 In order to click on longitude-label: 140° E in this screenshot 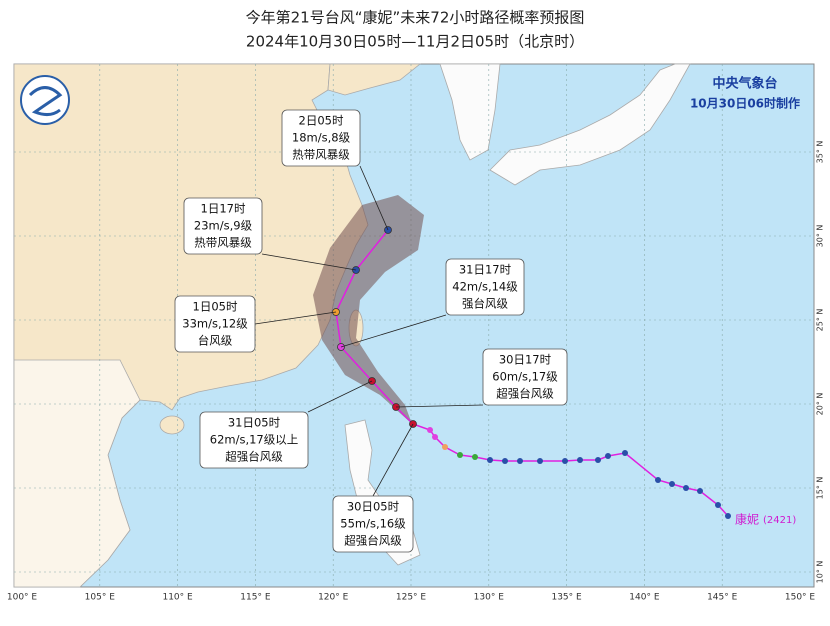, I will do `click(644, 598)`.